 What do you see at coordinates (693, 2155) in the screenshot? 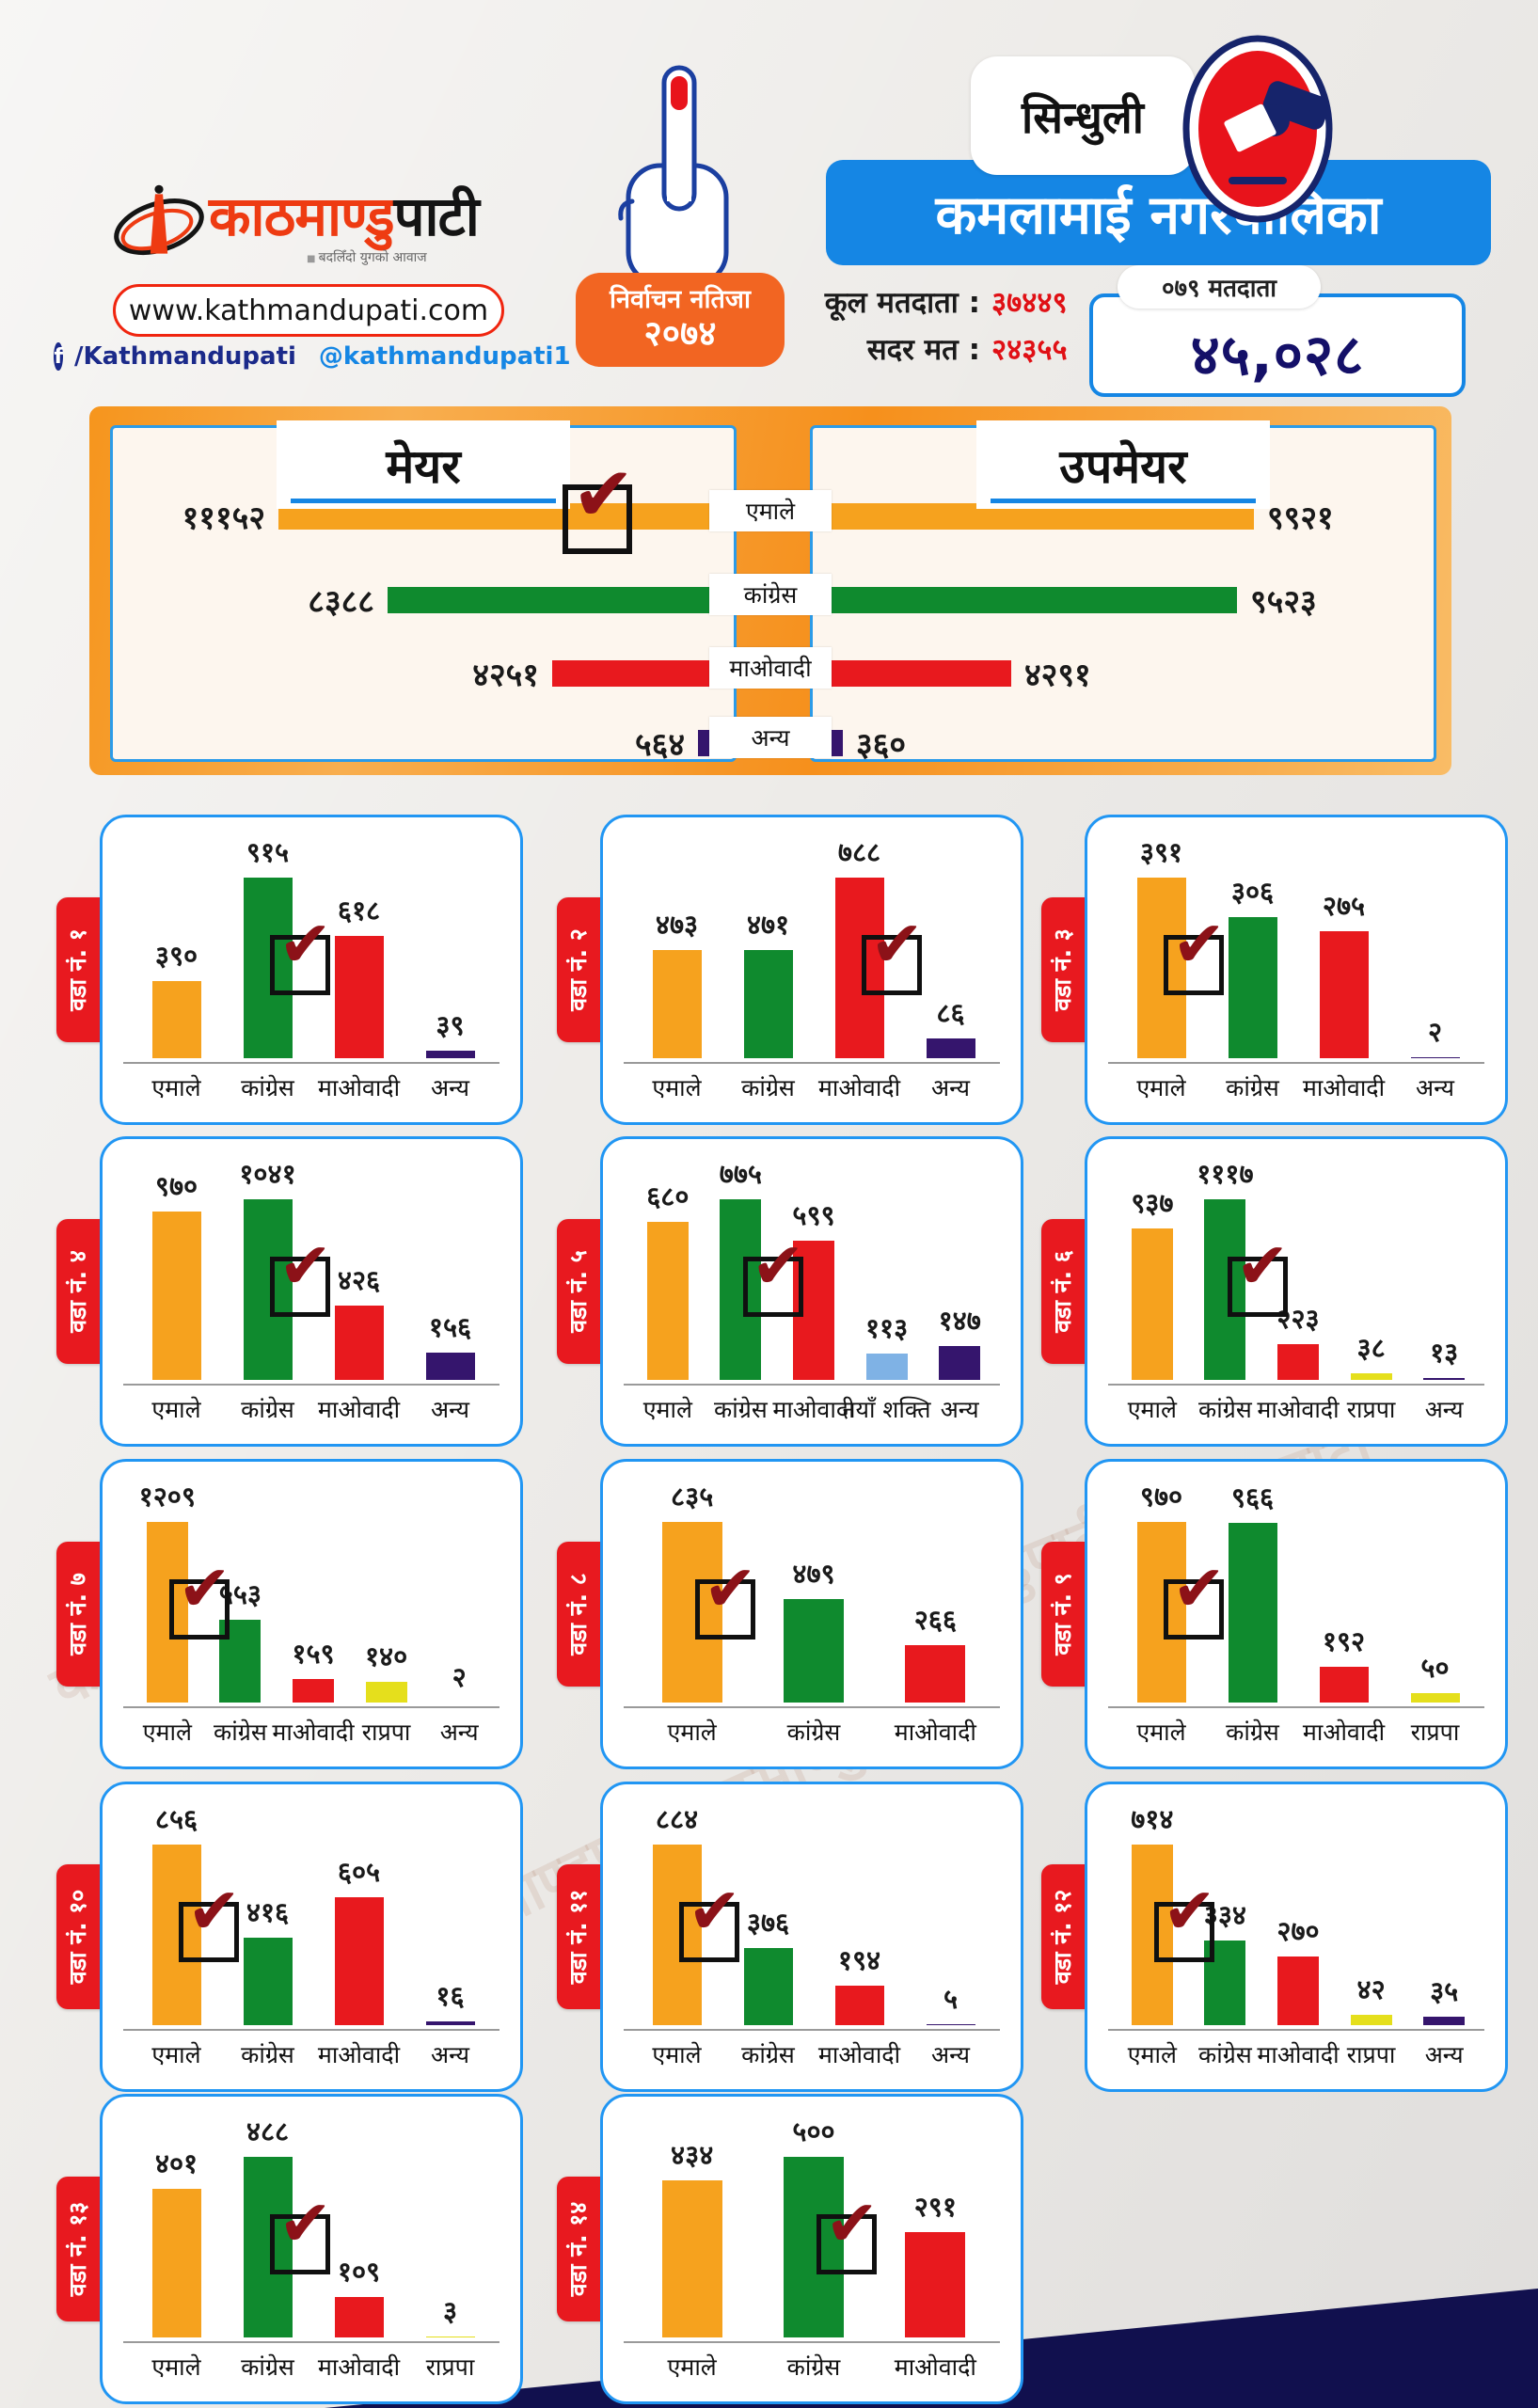
I see `value-label: ४३४` at bounding box center [693, 2155].